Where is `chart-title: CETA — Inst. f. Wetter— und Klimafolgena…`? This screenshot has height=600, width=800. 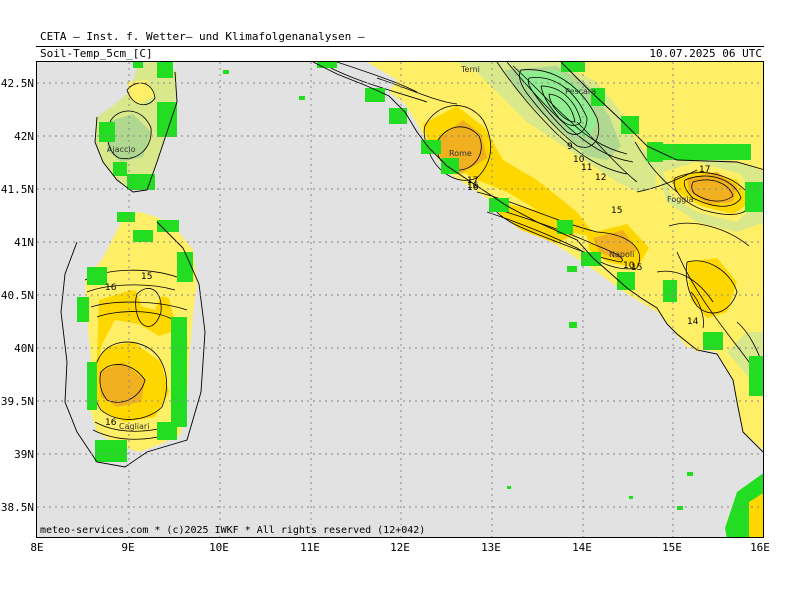
chart-title: CETA — Inst. f. Wetter— und Klimafolgena… is located at coordinates (202, 36).